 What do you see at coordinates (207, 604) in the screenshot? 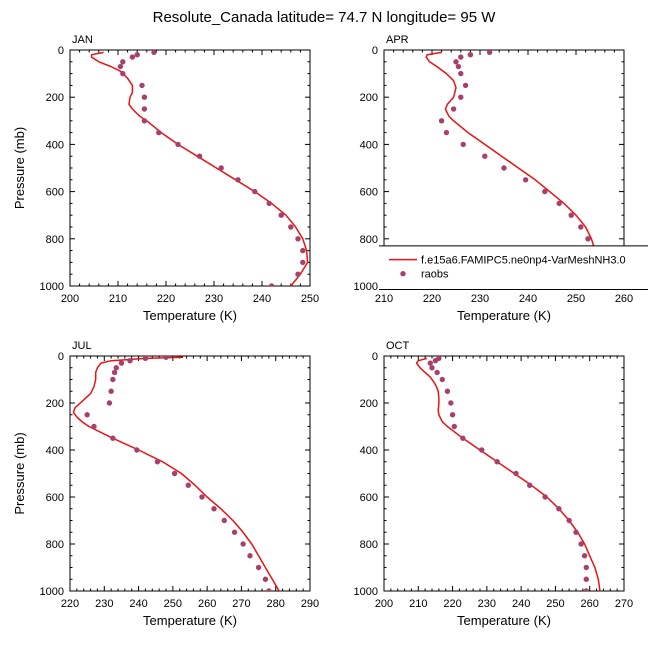
I see `x-tick-label: 260` at bounding box center [207, 604].